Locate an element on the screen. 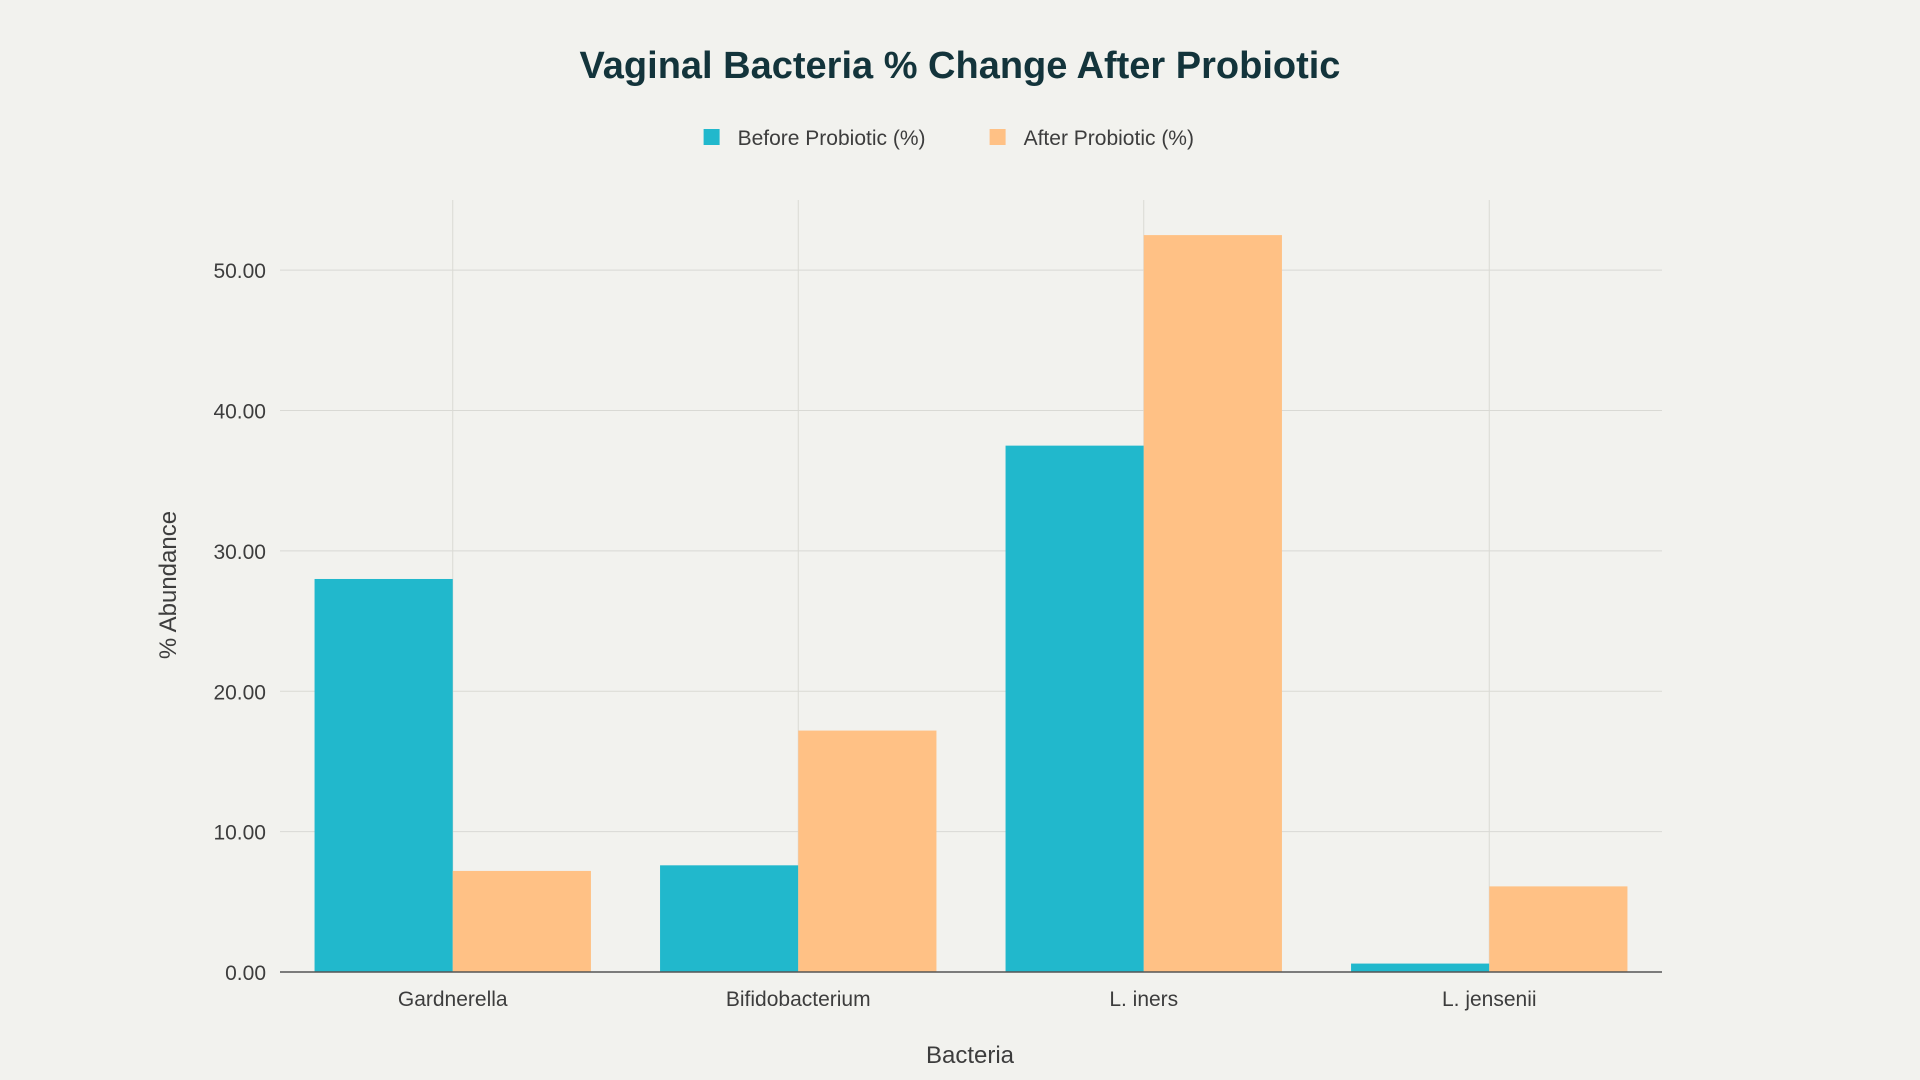 The width and height of the screenshot is (1920, 1080). y-tick-label: 40.00 is located at coordinates (239, 412).